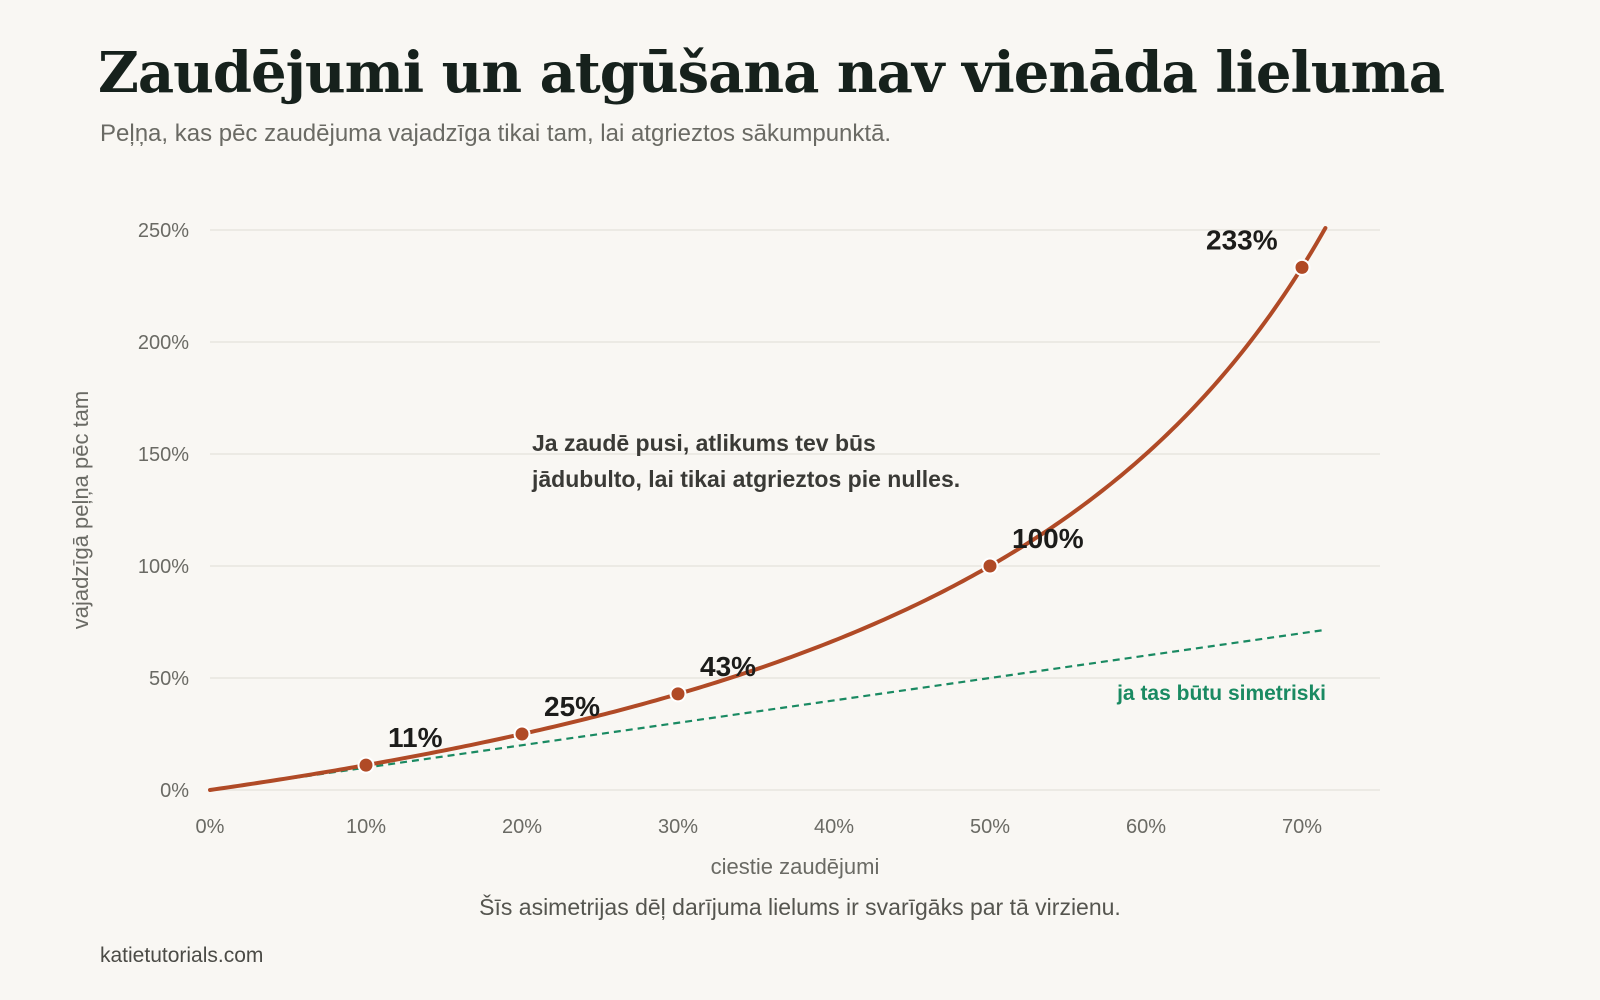  I want to click on y-axis-ticks: 0% 50% 100% 150% 200% 250%, so click(163, 511).